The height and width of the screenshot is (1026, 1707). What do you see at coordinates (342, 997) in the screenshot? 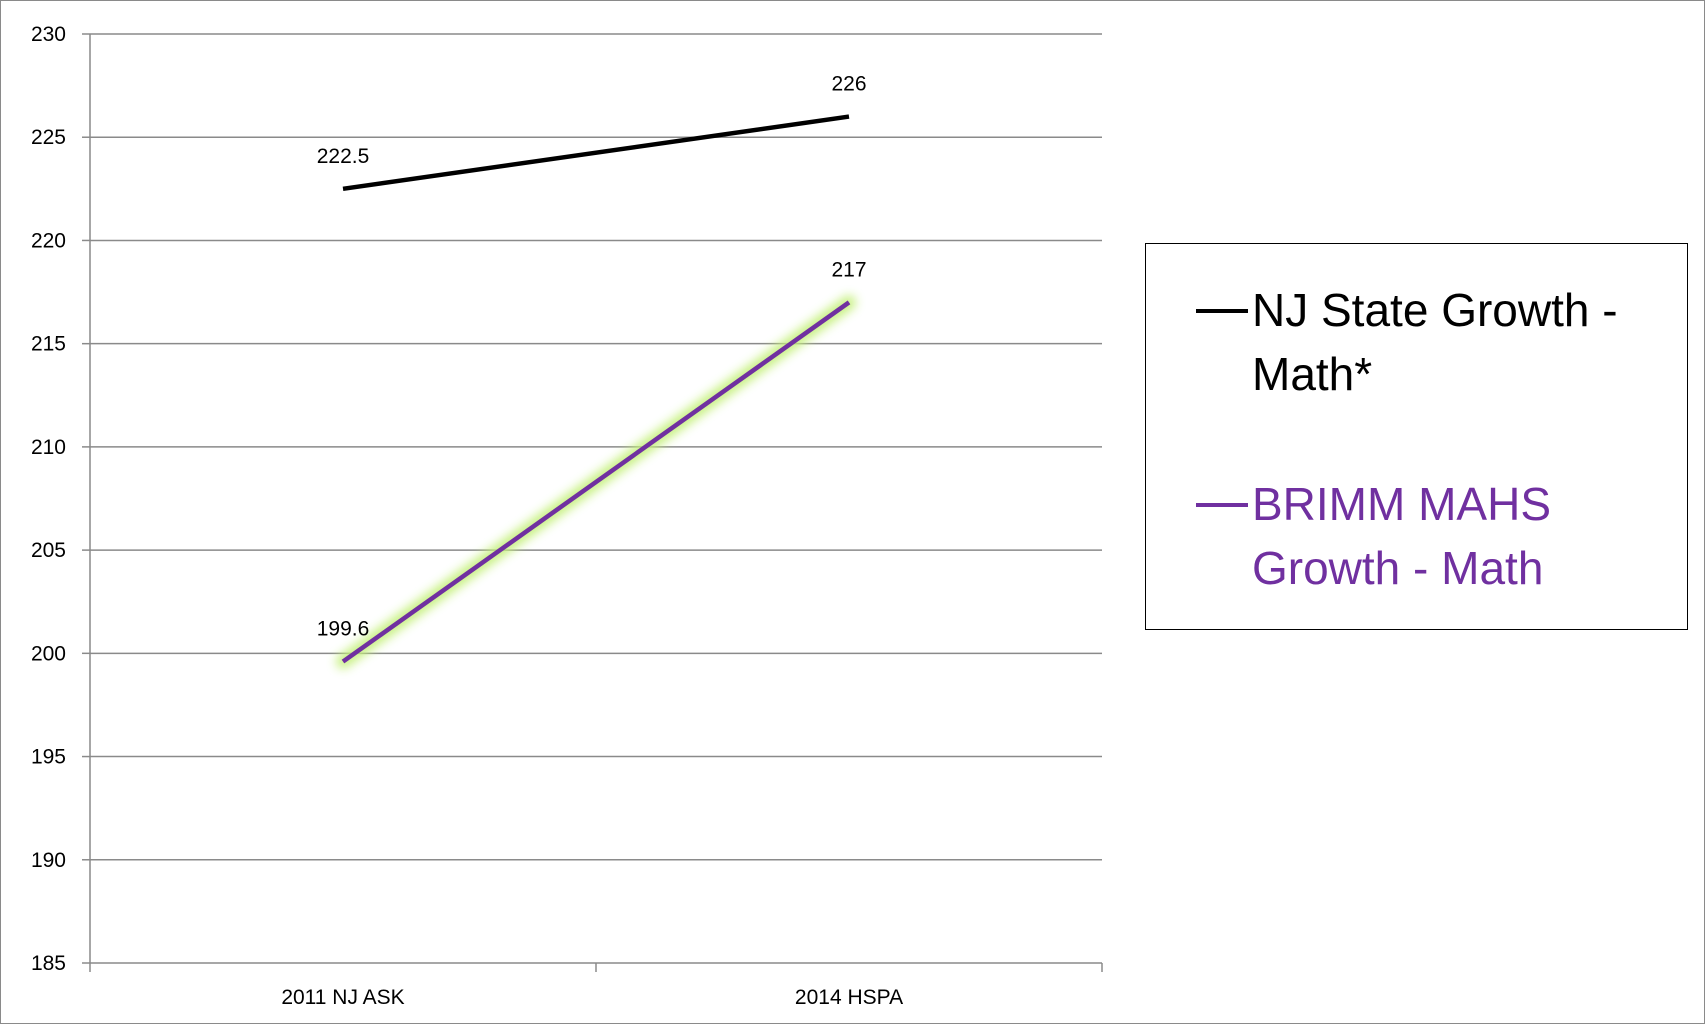
I see `x-tick-label: 2011 NJ ASK` at bounding box center [342, 997].